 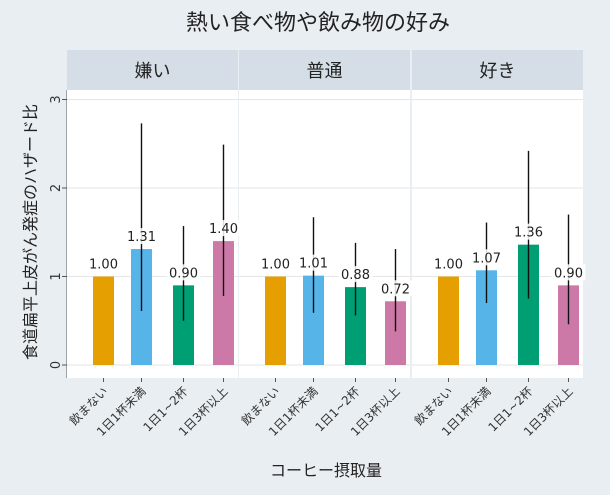 I want to click on value-label-0-0: 1.00, so click(x=103, y=265).